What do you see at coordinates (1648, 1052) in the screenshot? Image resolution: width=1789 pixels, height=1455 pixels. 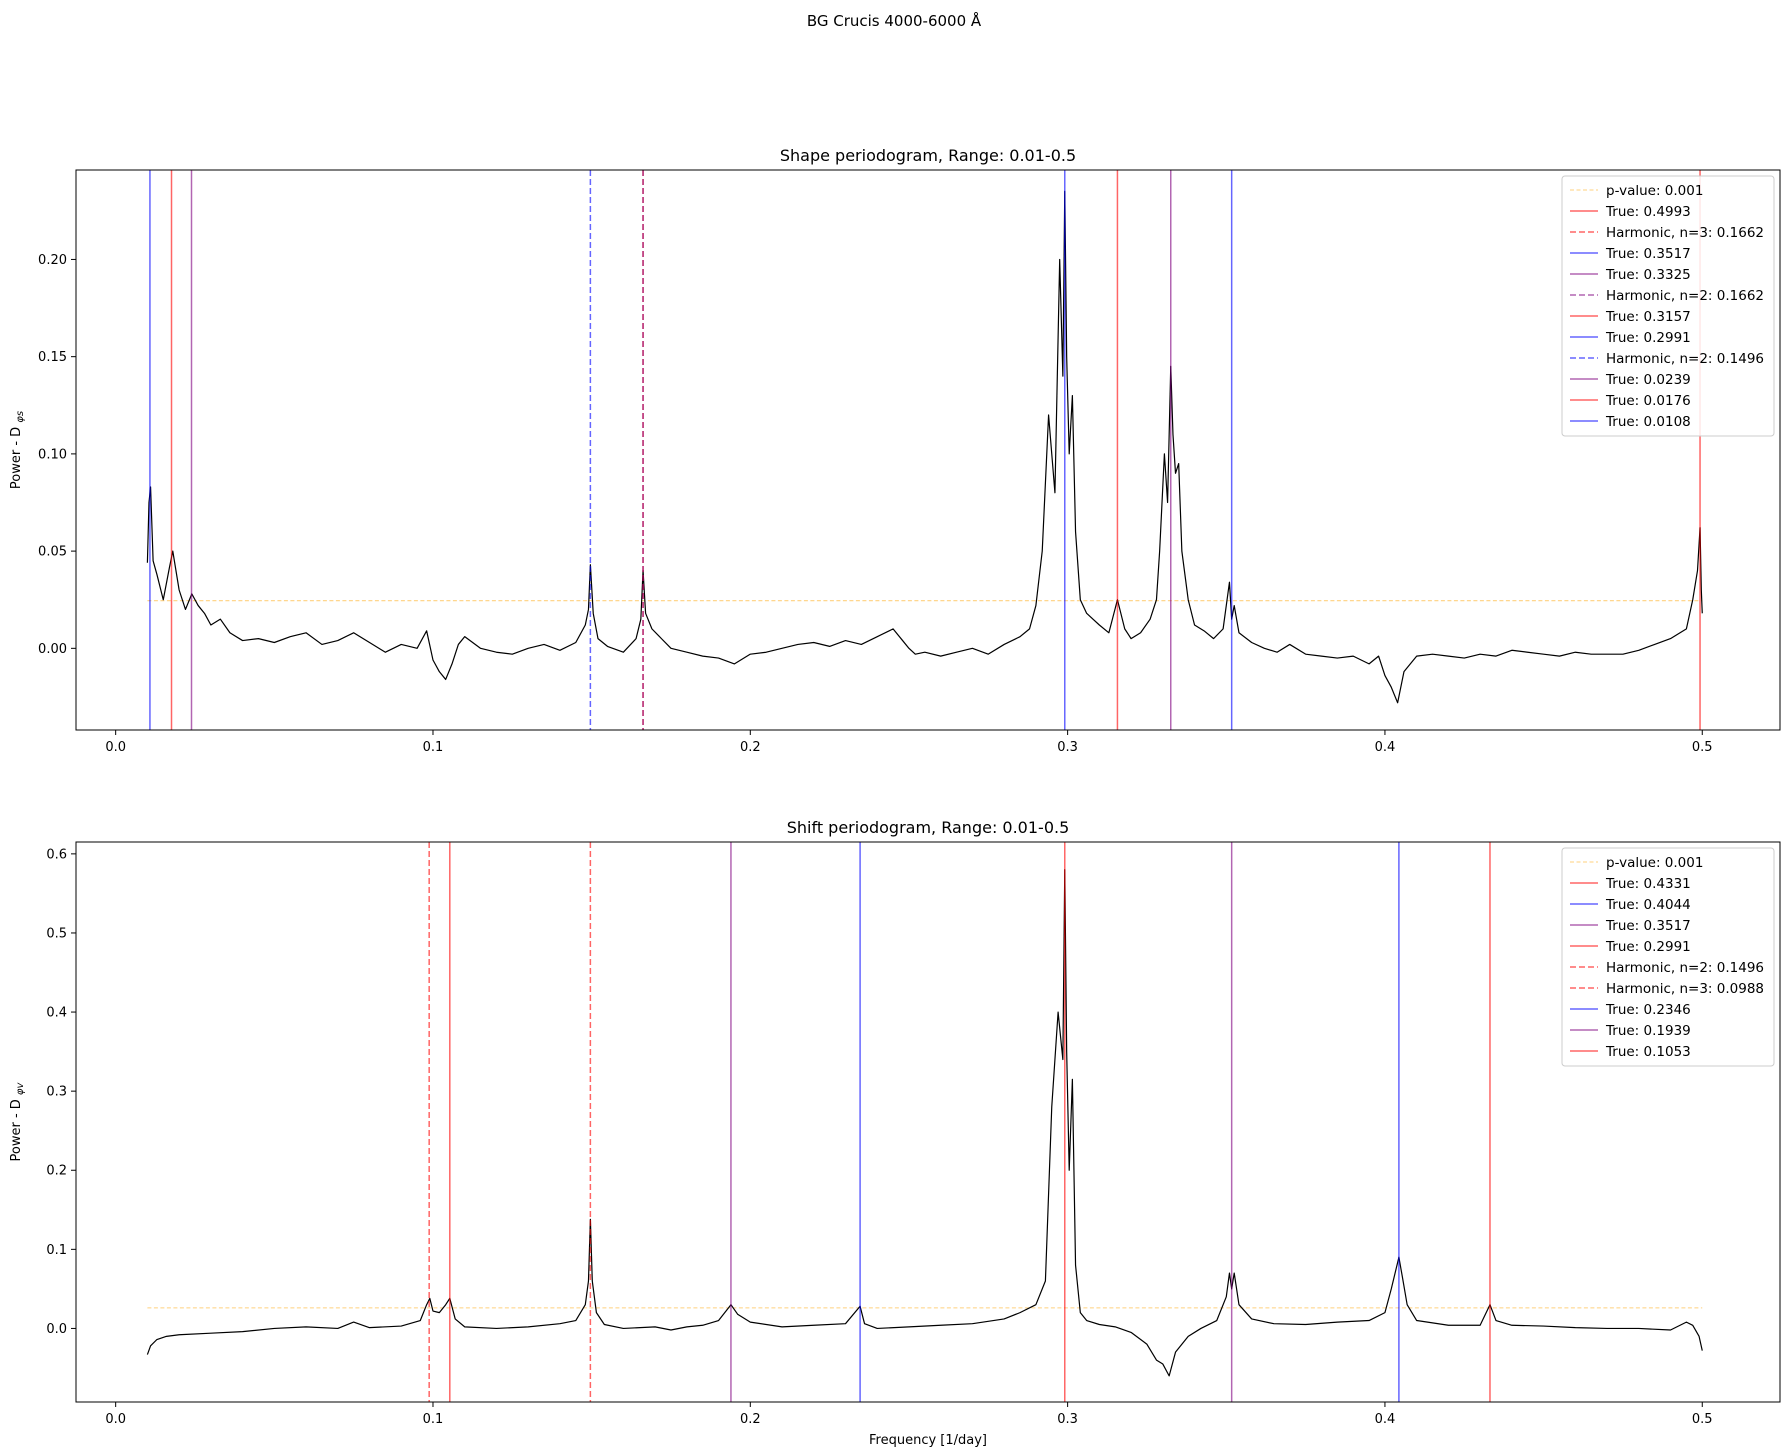 I see `legend-entry-label: True: 0.1053` at bounding box center [1648, 1052].